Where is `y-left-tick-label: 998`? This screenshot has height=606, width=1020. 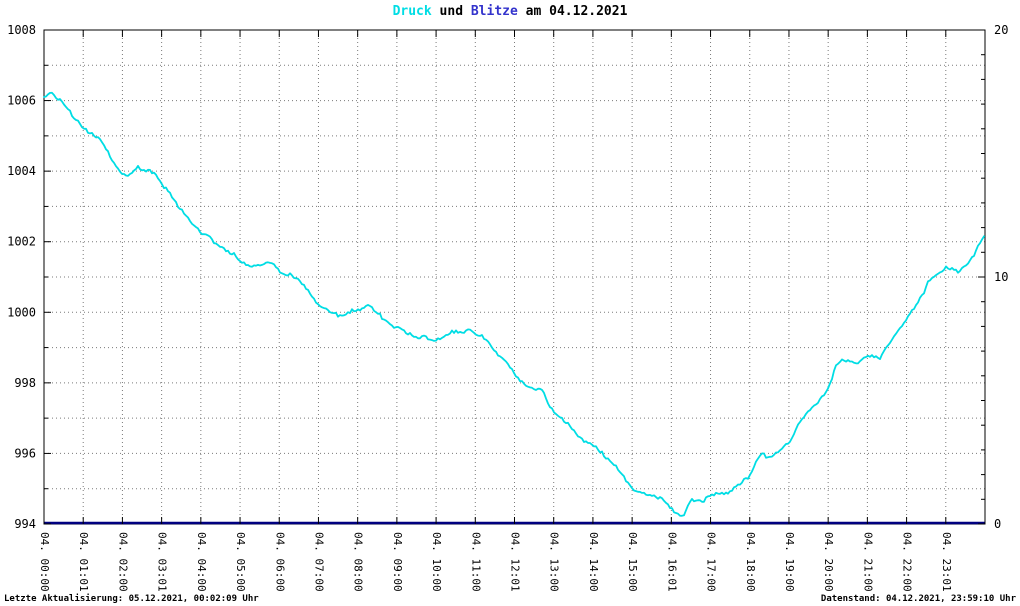 y-left-tick-label: 998 is located at coordinates (25, 383).